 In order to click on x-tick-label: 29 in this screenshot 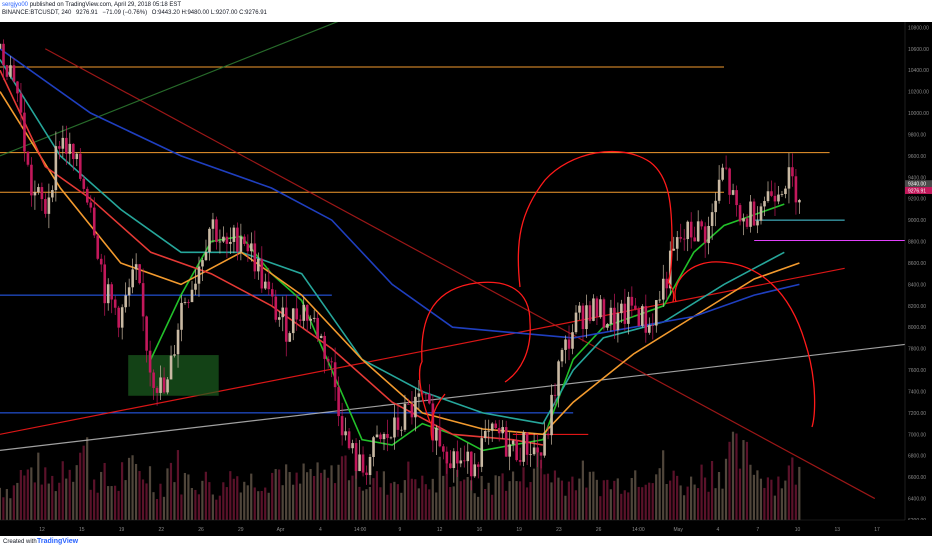, I will do `click(241, 530)`.